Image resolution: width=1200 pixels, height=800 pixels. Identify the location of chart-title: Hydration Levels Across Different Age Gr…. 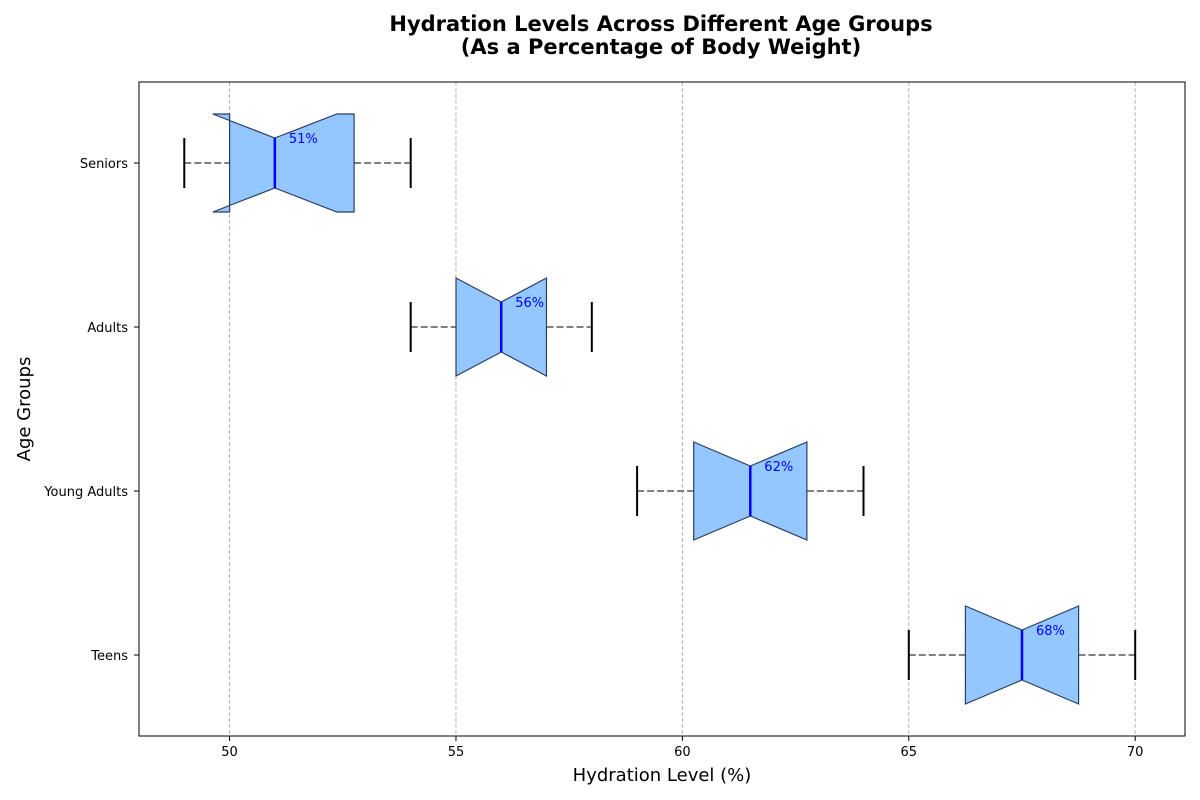
(660, 24).